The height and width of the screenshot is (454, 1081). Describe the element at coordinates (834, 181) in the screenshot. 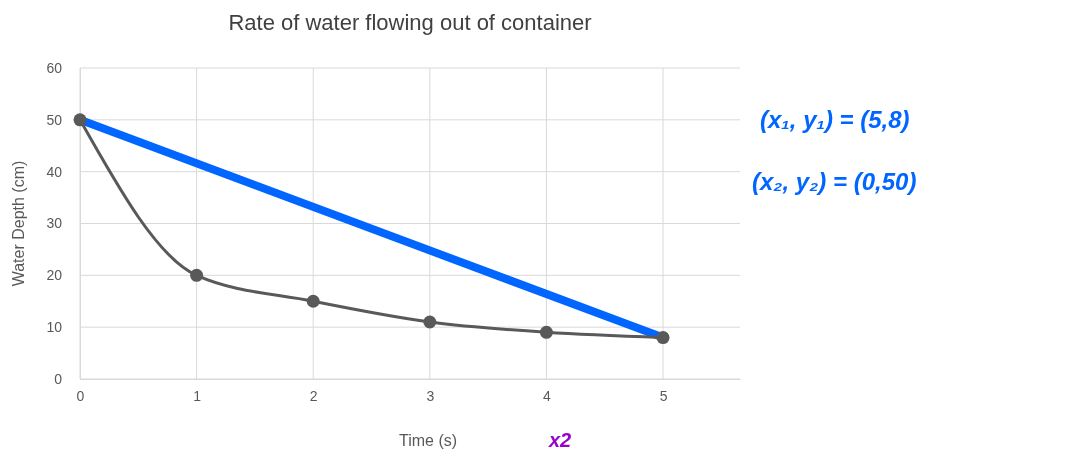

I see `text: (x₂, y₂) = (0,50)` at that location.